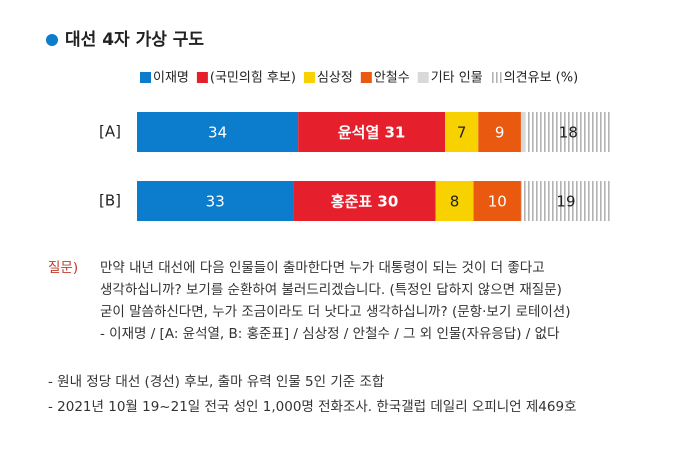 Image resolution: width=690 pixels, height=452 pixels. Describe the element at coordinates (63, 268) in the screenshot. I see `question-label: 질문)` at that location.